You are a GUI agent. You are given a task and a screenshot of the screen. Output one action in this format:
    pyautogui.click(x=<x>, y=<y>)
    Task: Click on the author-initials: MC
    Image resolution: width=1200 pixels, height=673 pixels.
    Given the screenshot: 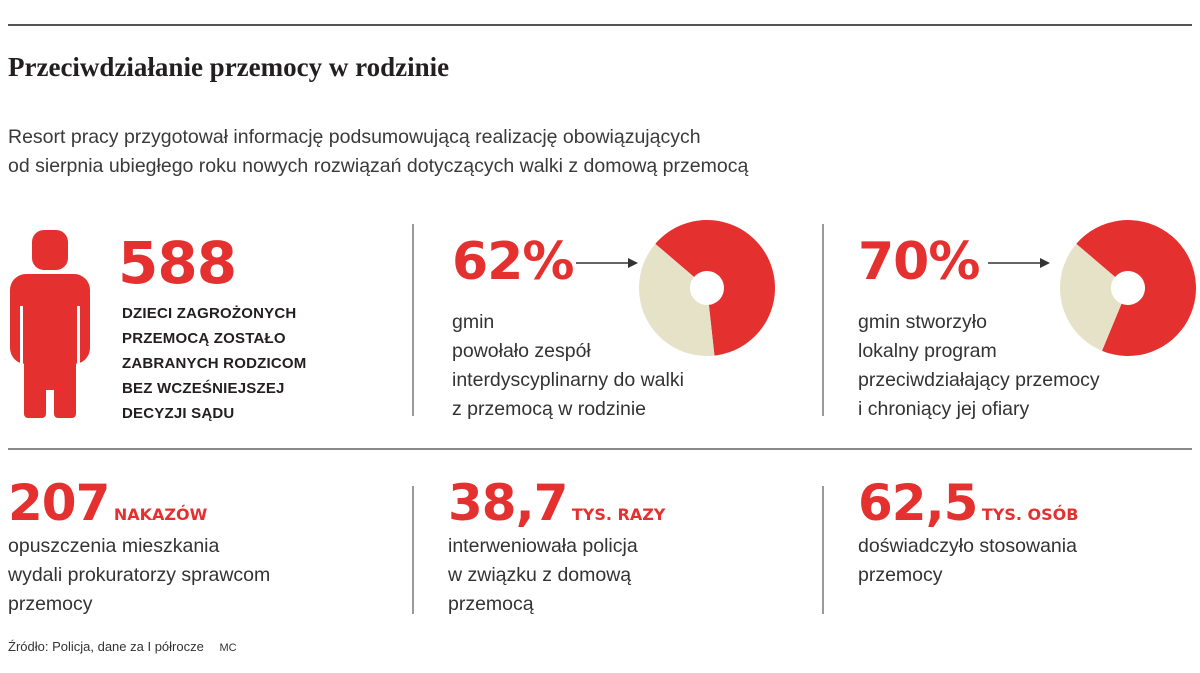 What is the action you would take?
    pyautogui.click(x=228, y=648)
    